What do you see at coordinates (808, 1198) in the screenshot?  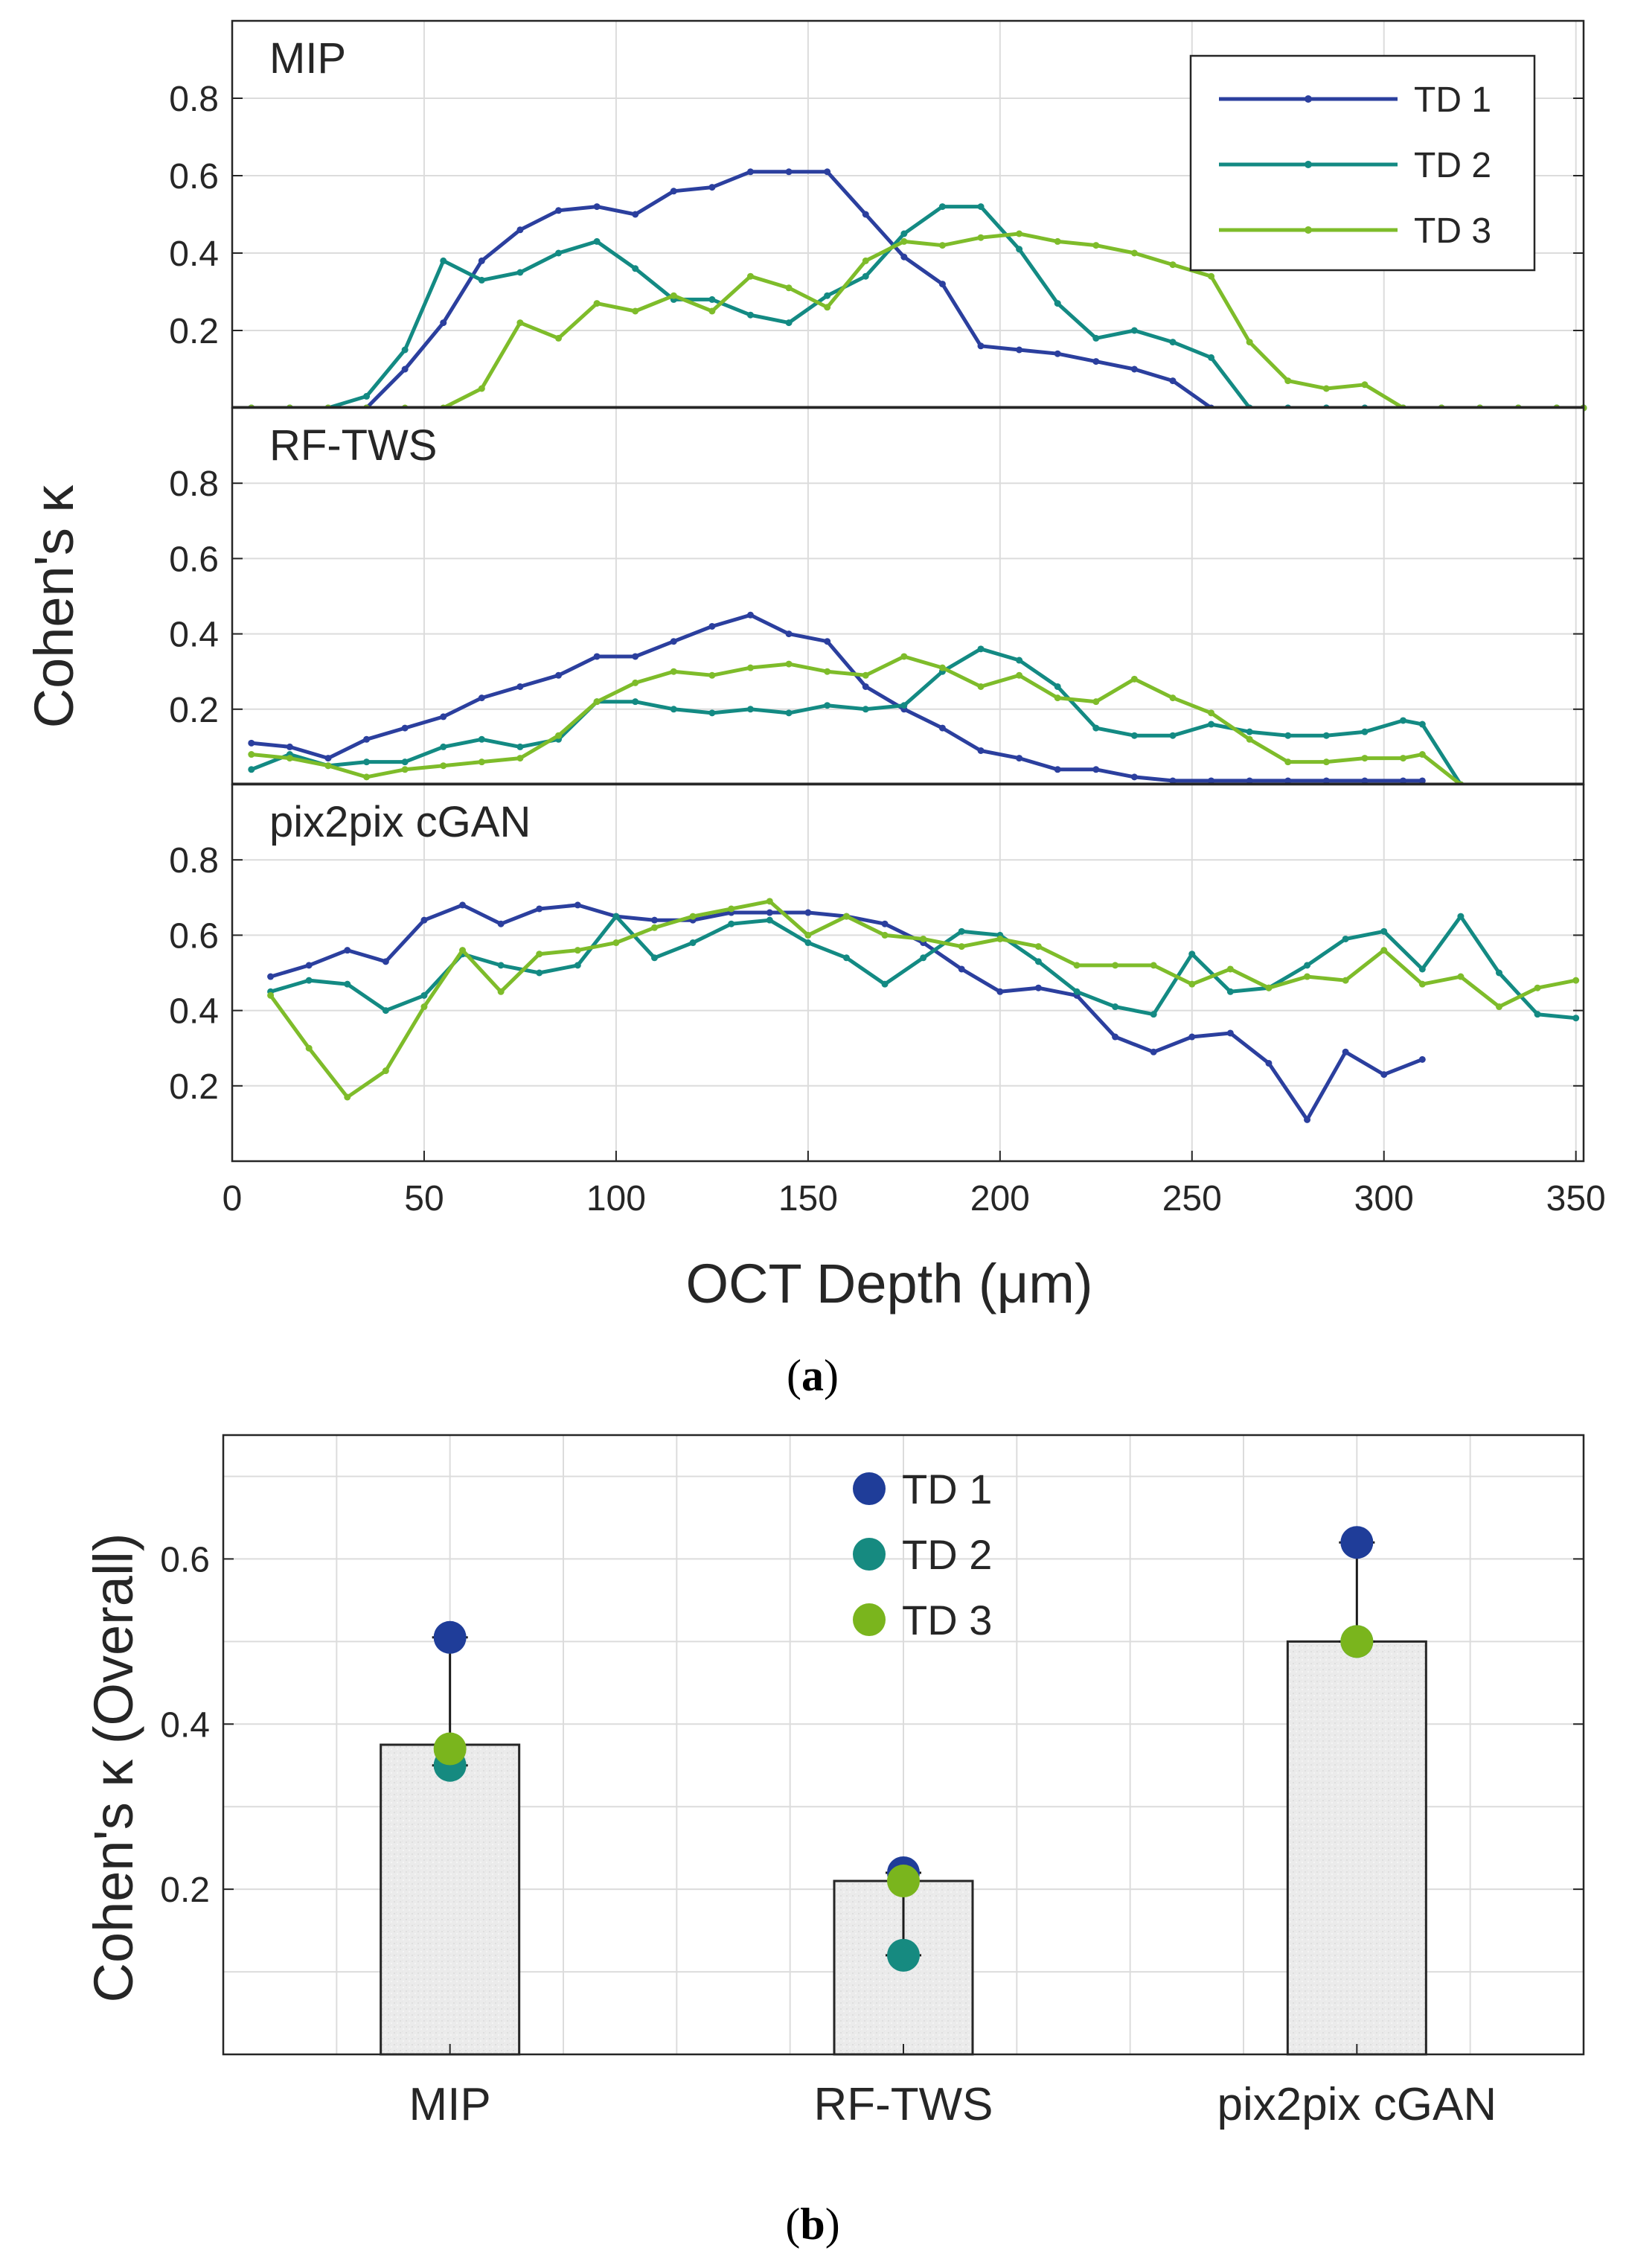 I see `x-tick-label: 150` at bounding box center [808, 1198].